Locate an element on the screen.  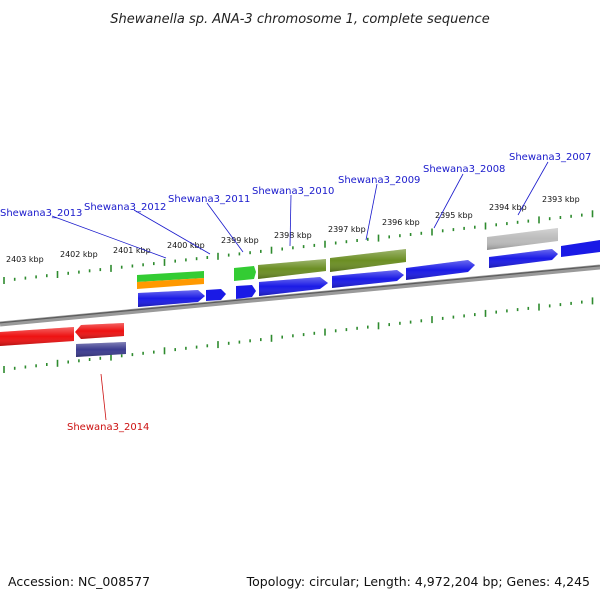
backbone is located at coordinates (300, 295).